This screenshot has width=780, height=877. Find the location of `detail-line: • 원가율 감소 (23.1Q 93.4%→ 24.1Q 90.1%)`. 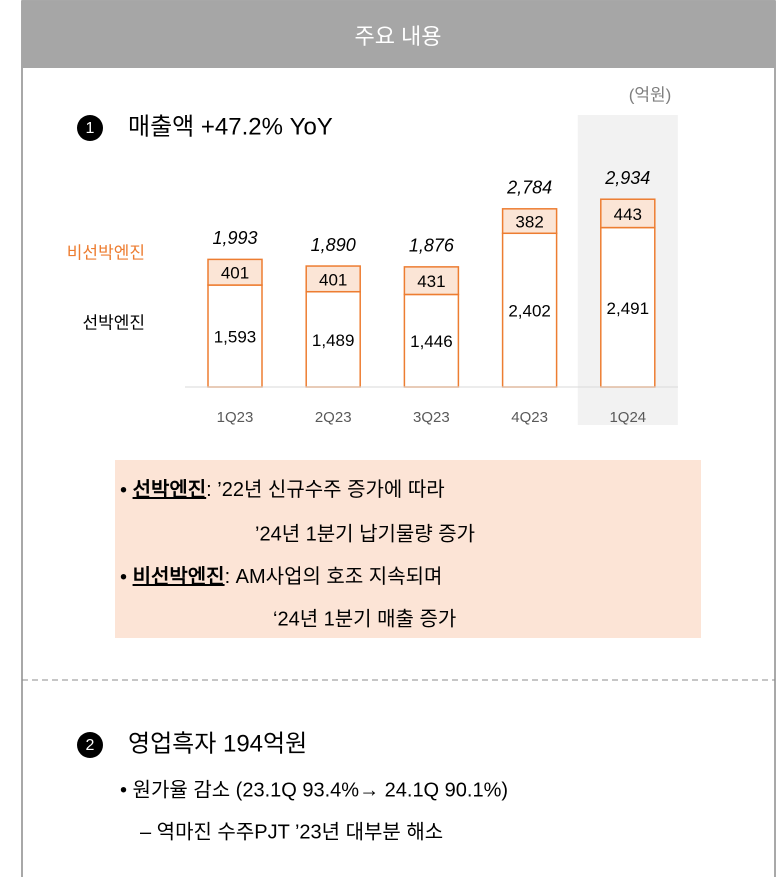

detail-line: • 원가율 감소 (23.1Q 93.4%→ 24.1Q 90.1%) is located at coordinates (314, 789).